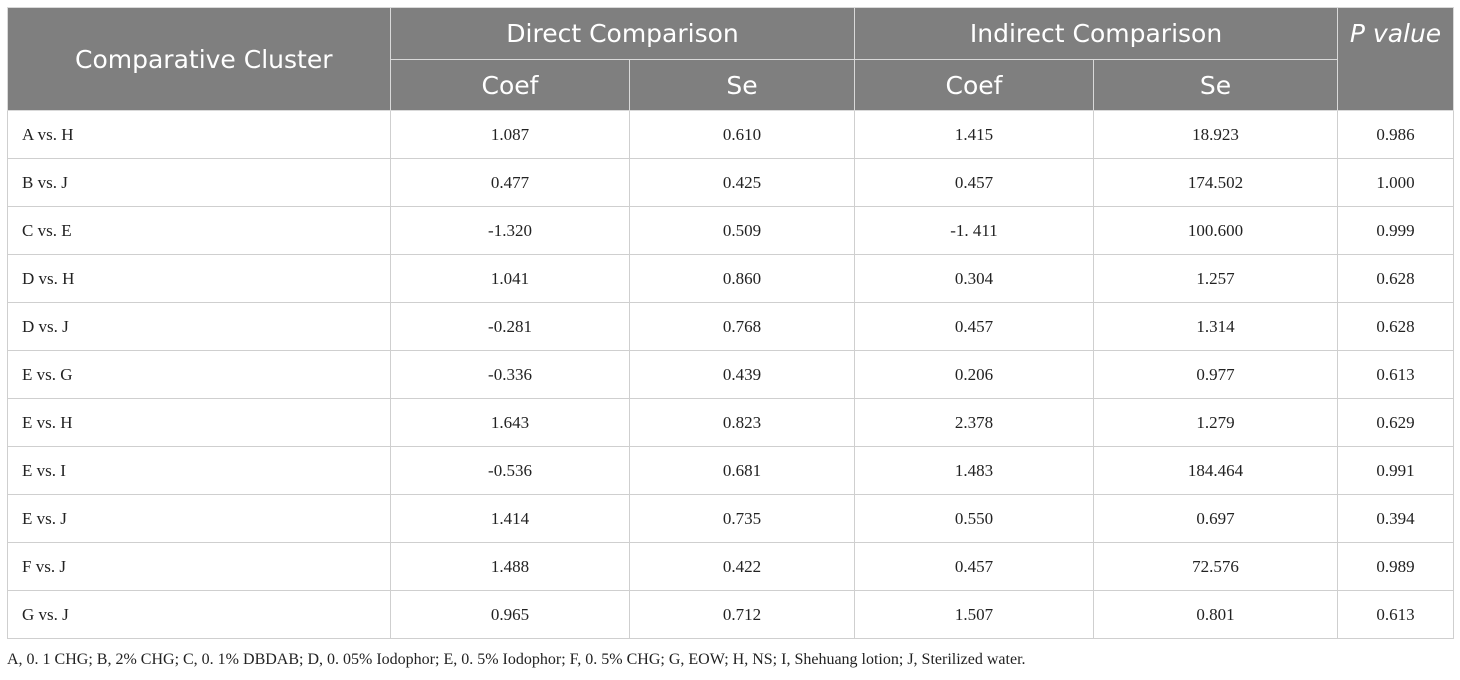 The image size is (1460, 680). I want to click on row-label: E vs. G, so click(199, 374).